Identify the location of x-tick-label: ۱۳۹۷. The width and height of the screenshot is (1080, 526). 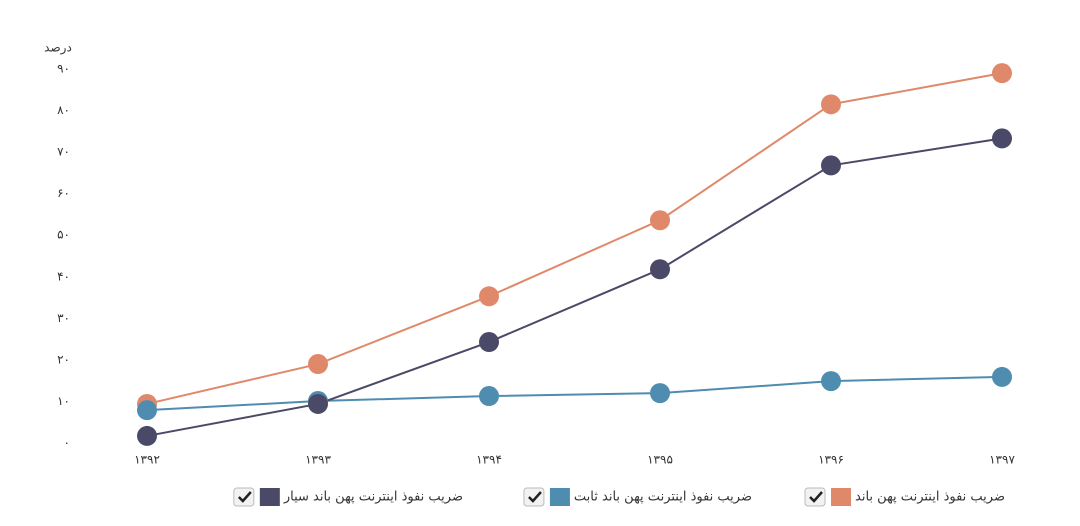
(1002, 460).